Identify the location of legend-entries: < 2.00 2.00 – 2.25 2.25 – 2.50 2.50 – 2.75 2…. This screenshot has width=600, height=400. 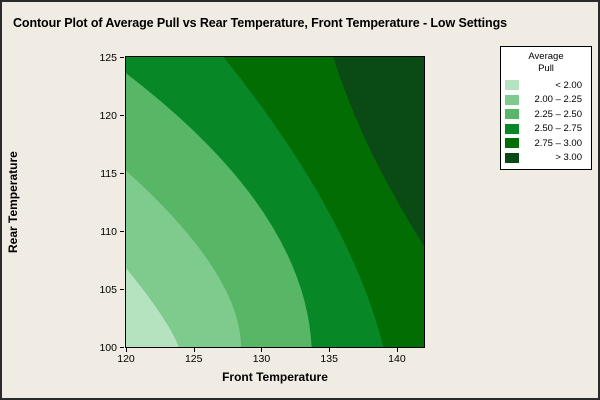
(546, 121).